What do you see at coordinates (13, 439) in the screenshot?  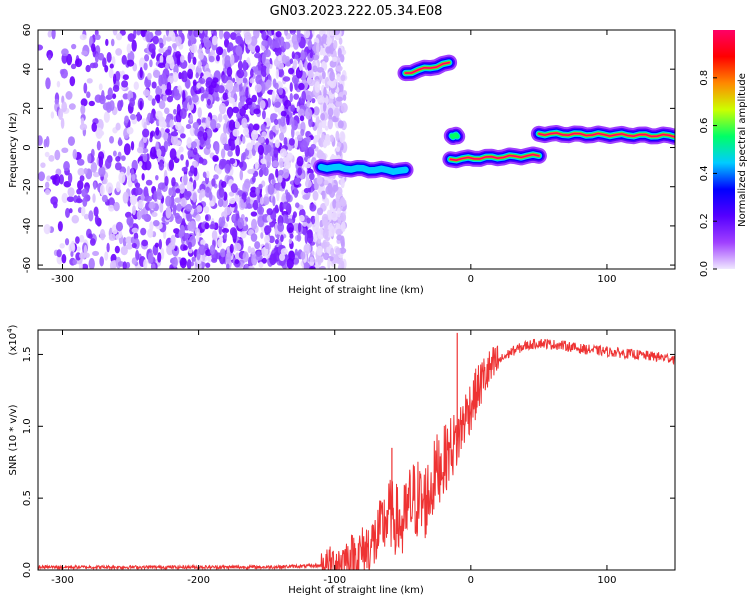 I see `snr-y-label: SNR (10 * v/v)` at bounding box center [13, 439].